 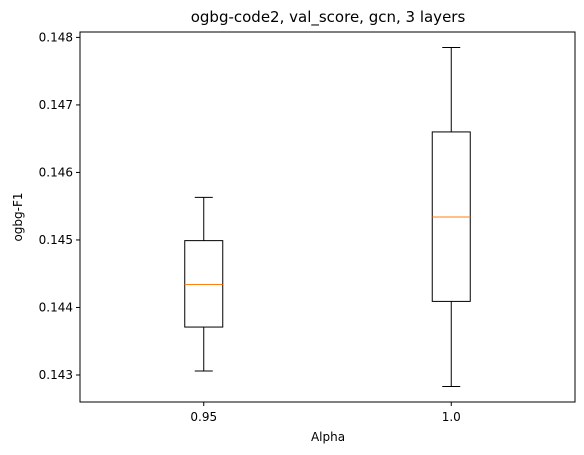 I want to click on y-tick-label: 0.147, so click(x=56, y=105).